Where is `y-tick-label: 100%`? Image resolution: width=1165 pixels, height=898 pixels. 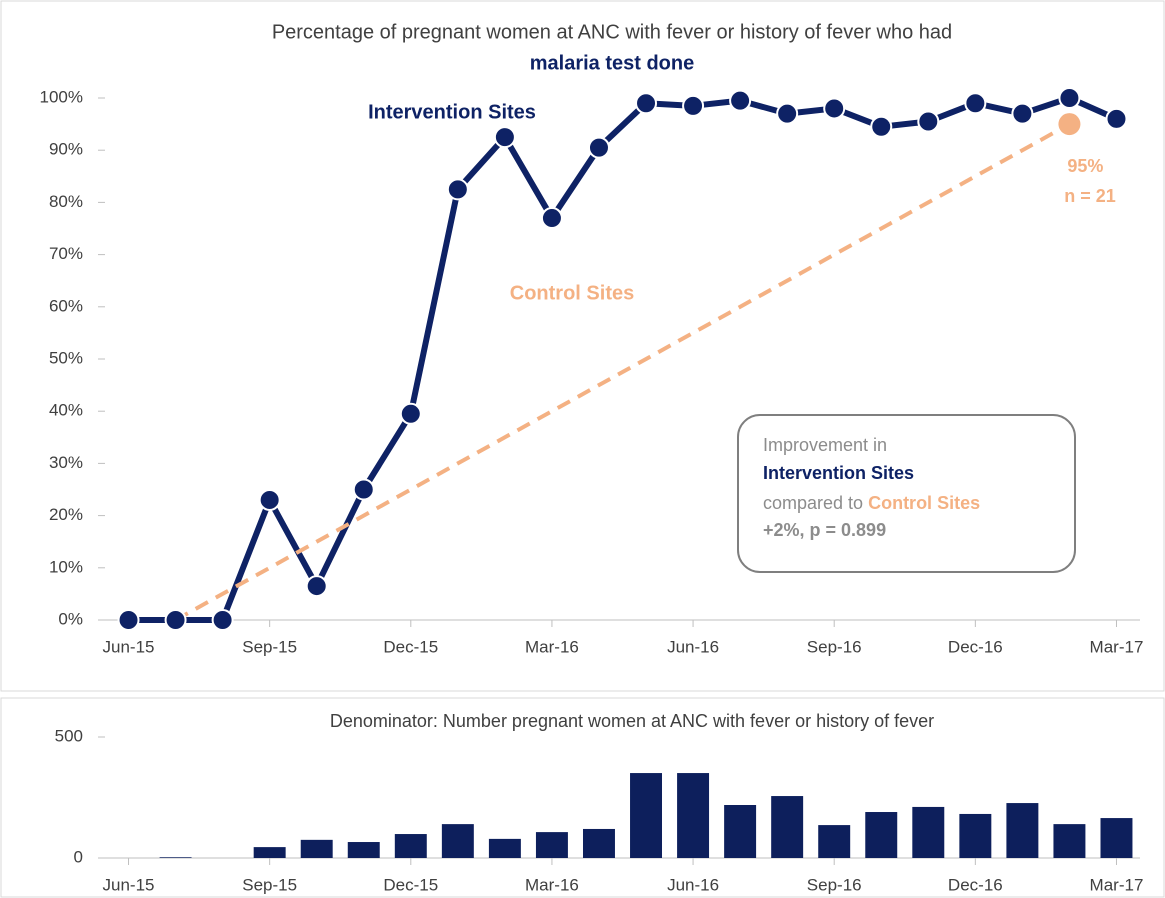
y-tick-label: 100% is located at coordinates (61, 96).